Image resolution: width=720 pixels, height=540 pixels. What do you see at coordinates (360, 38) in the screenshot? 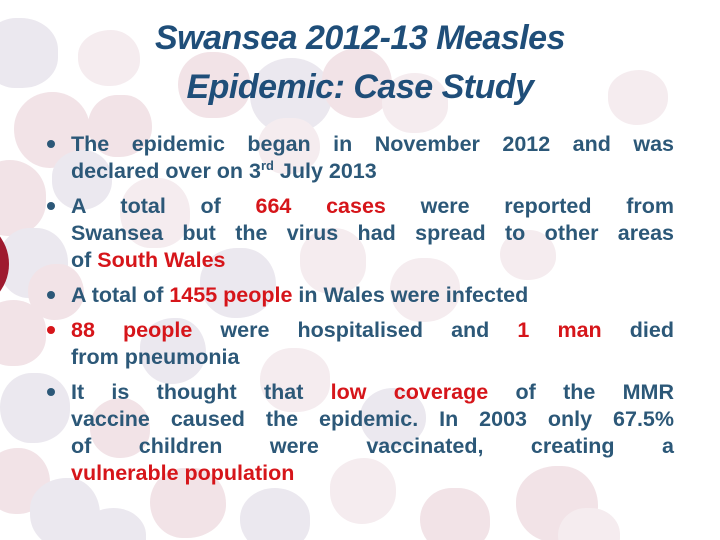
I see `title-line-1: Swansea 2012-13 Measles` at bounding box center [360, 38].